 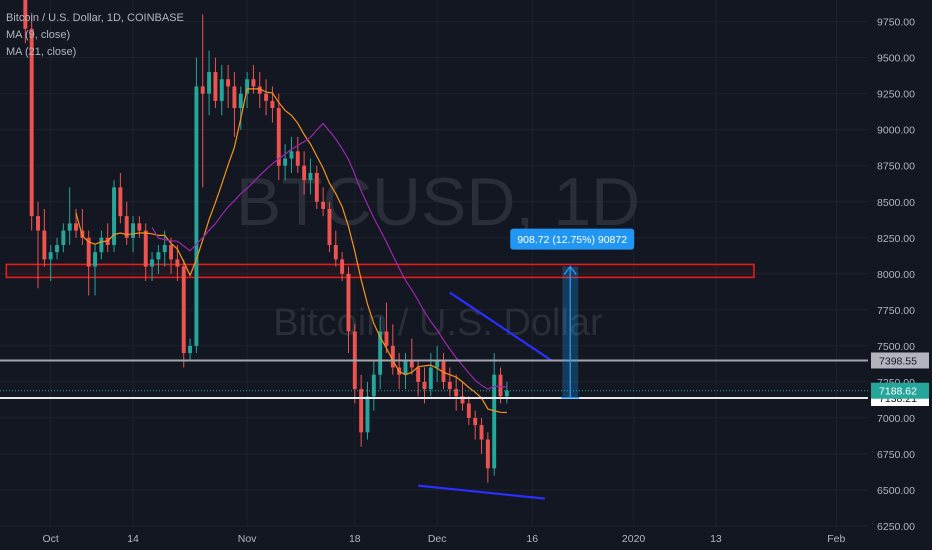 What do you see at coordinates (896, 275) in the screenshot?
I see `y-tick-label: 8000.00` at bounding box center [896, 275].